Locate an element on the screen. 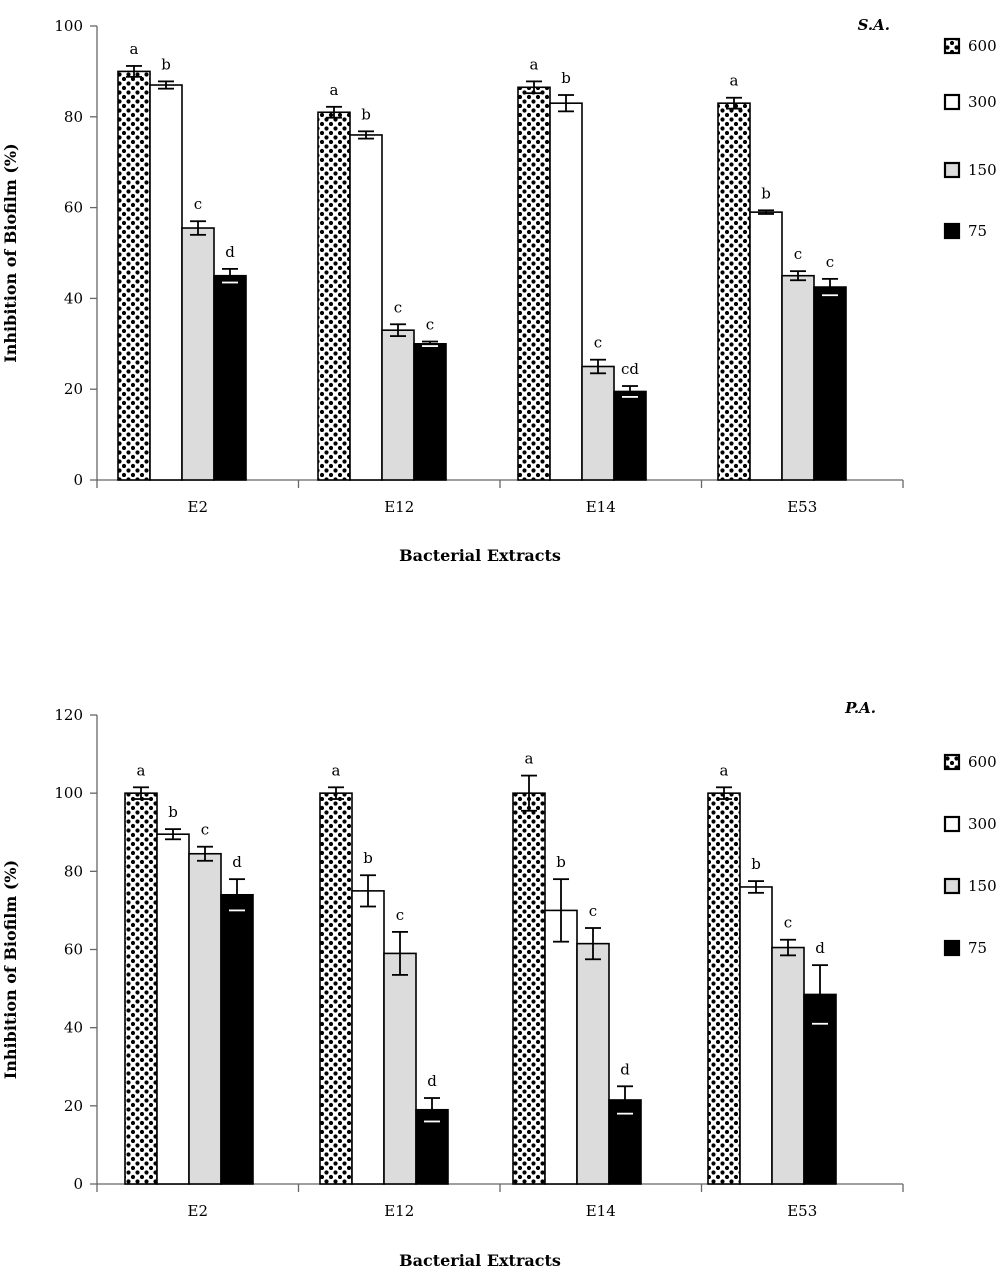 This screenshot has width=1000, height=1272. y-tick-label: 40 is located at coordinates (73, 298).